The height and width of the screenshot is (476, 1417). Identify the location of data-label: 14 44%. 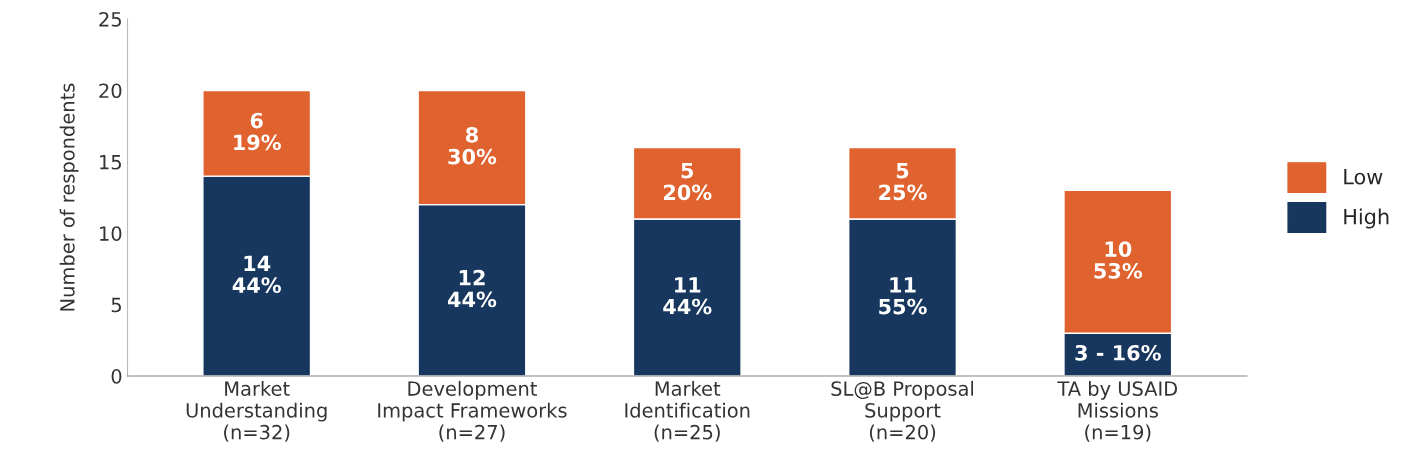
(256, 274).